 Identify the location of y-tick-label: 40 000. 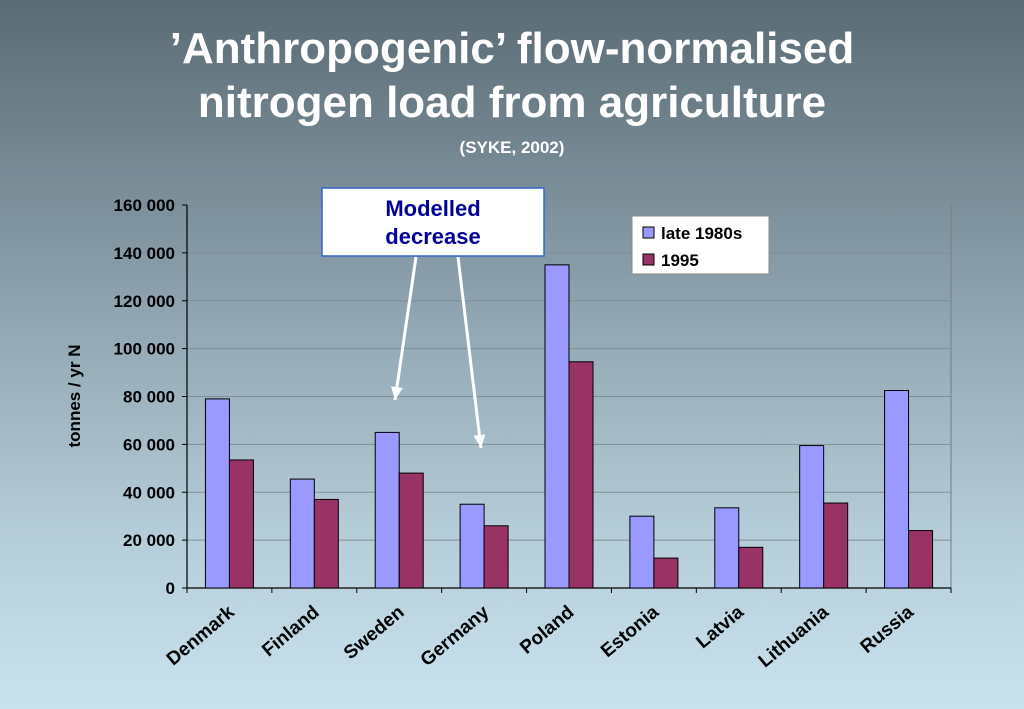
(149, 492).